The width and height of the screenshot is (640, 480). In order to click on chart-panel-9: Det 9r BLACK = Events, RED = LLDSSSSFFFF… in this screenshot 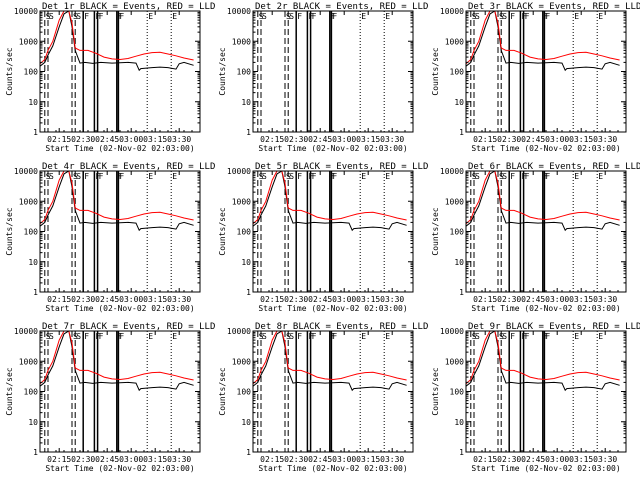, I will do `click(535, 397)`.